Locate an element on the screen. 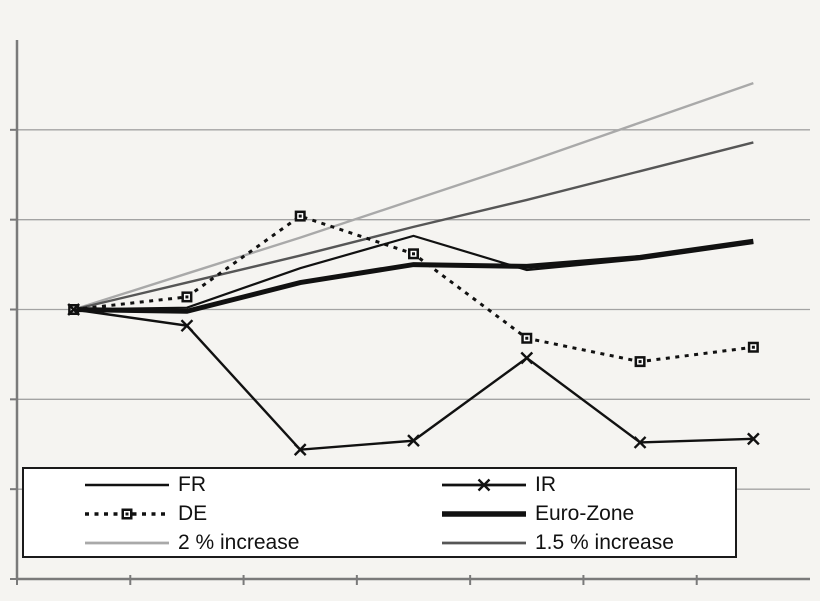 The height and width of the screenshot is (601, 820). legend-item-de: DE is located at coordinates (202, 513).